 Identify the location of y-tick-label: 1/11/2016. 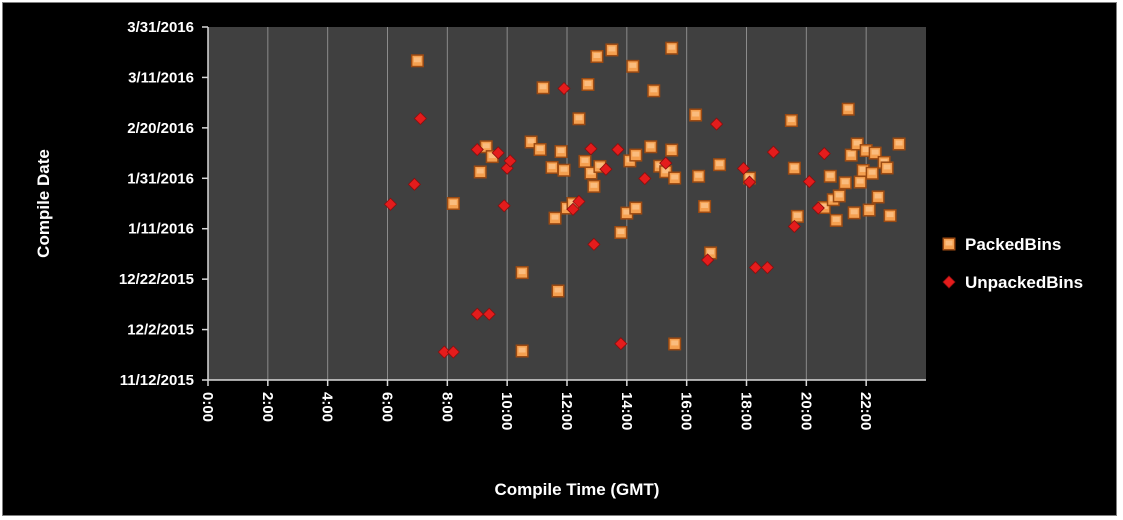
(161, 229).